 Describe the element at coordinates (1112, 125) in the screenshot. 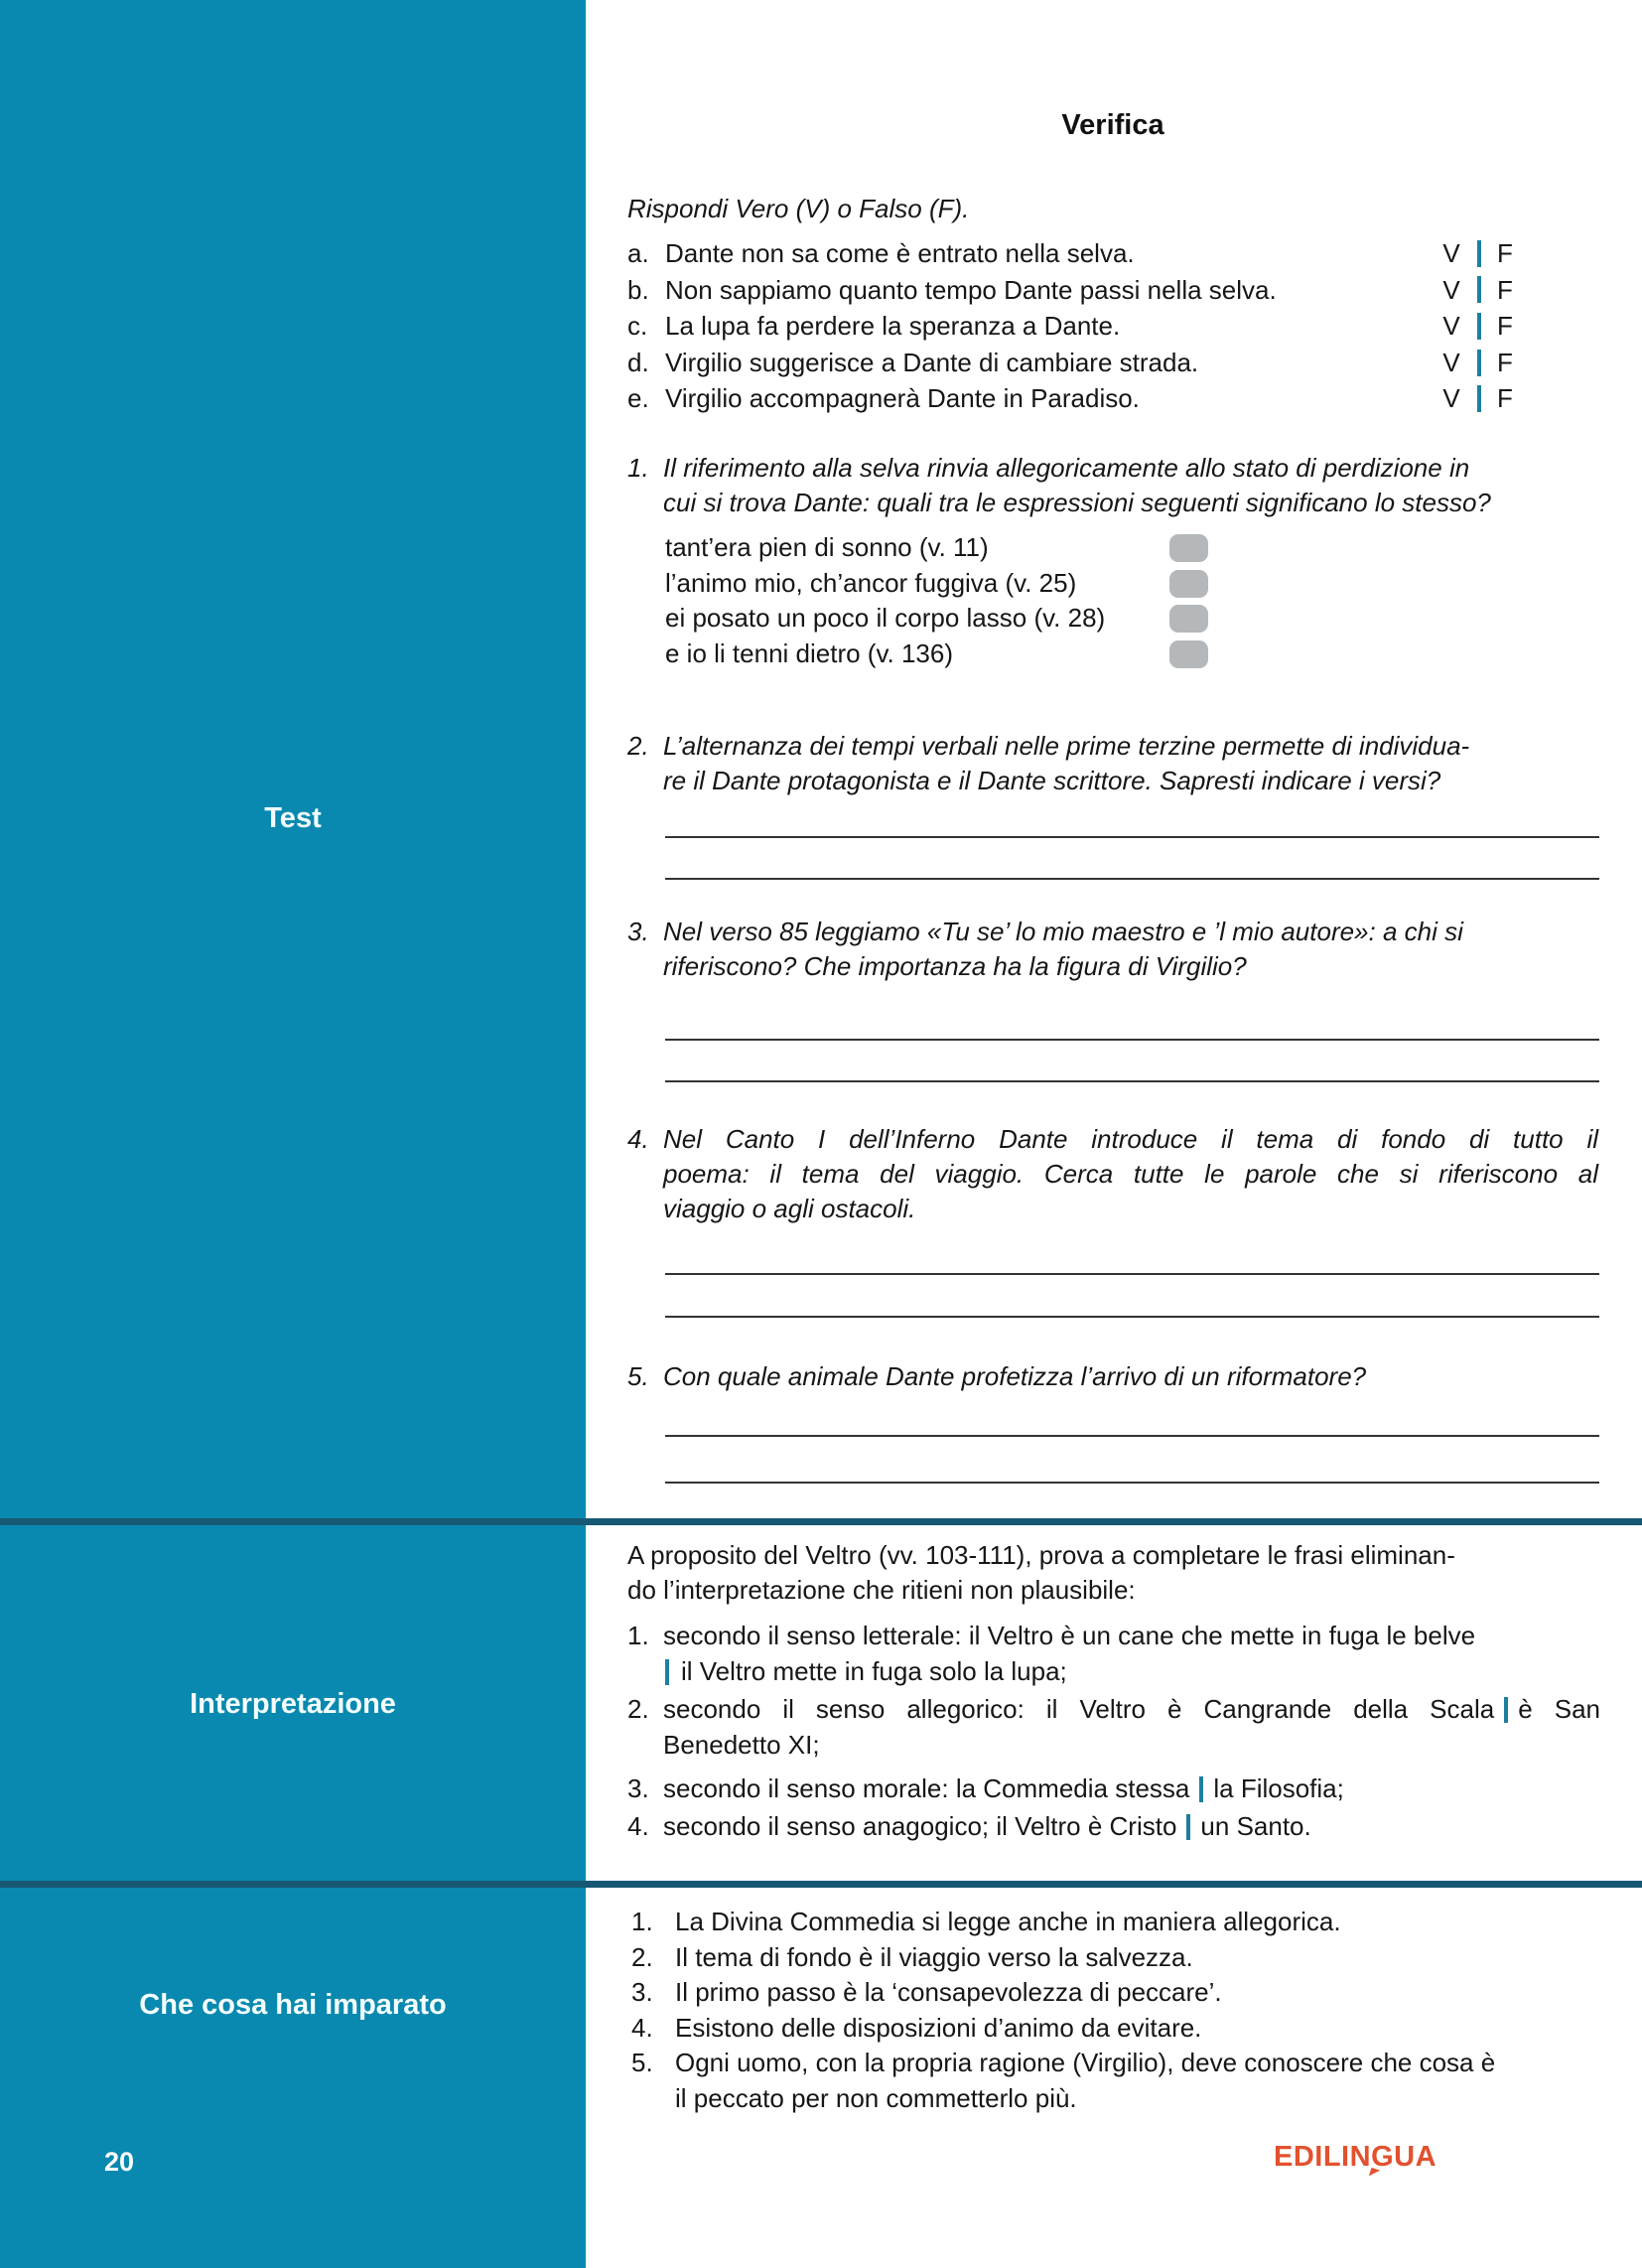

I see `section-title-verifica: Verifica` at that location.